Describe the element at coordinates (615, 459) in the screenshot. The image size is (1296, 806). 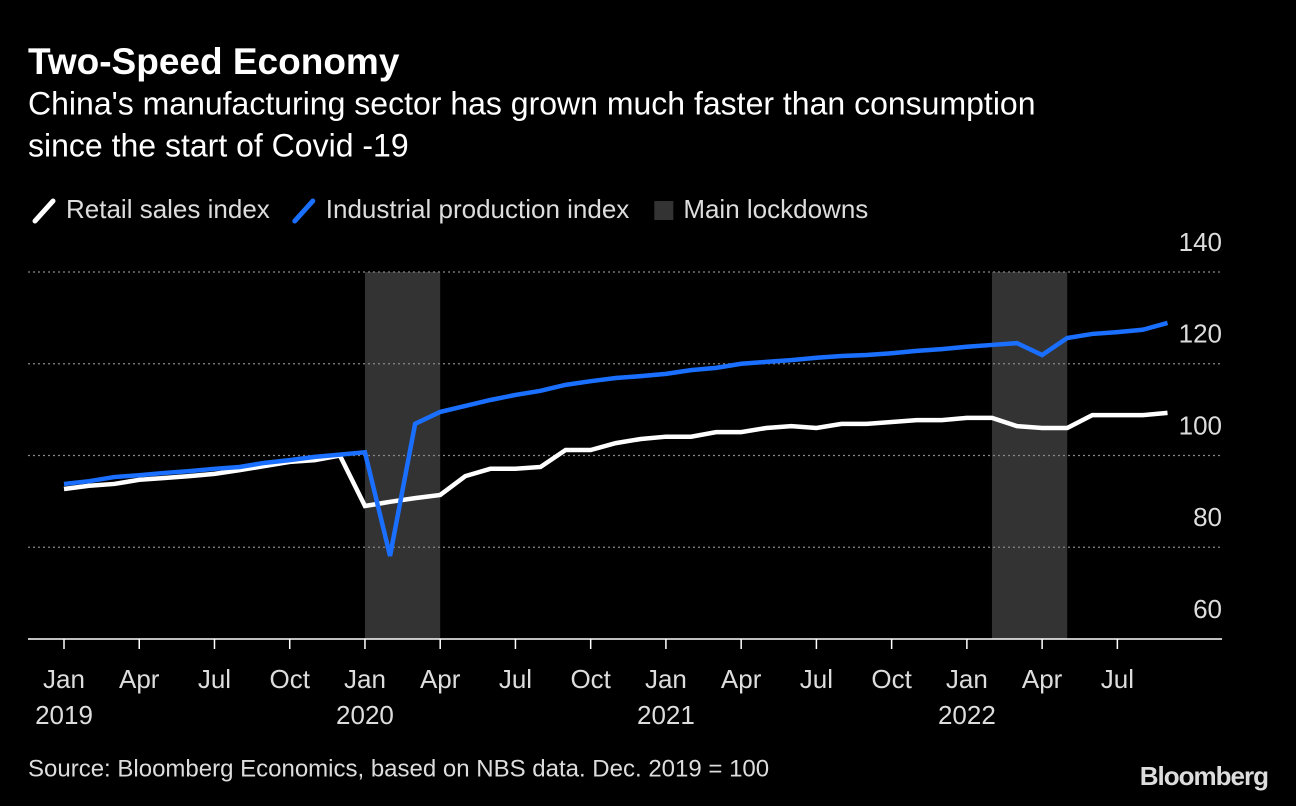
I see `series-line` at that location.